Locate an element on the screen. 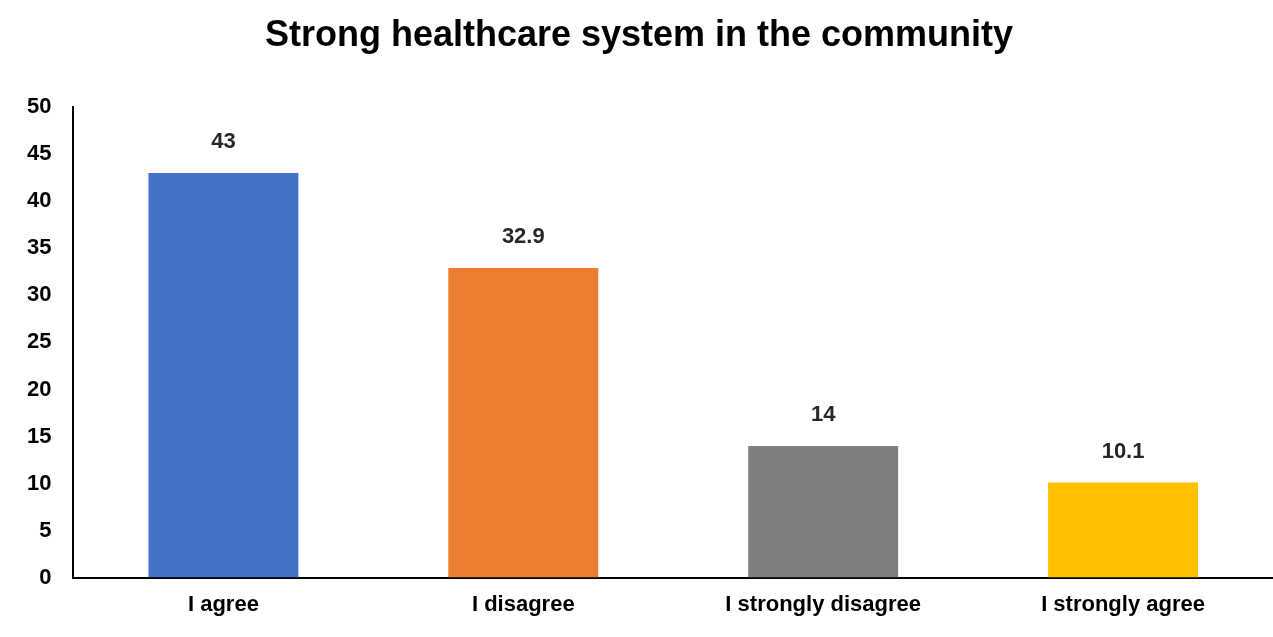 The height and width of the screenshot is (637, 1273). data-label: 32.9 is located at coordinates (523, 236).